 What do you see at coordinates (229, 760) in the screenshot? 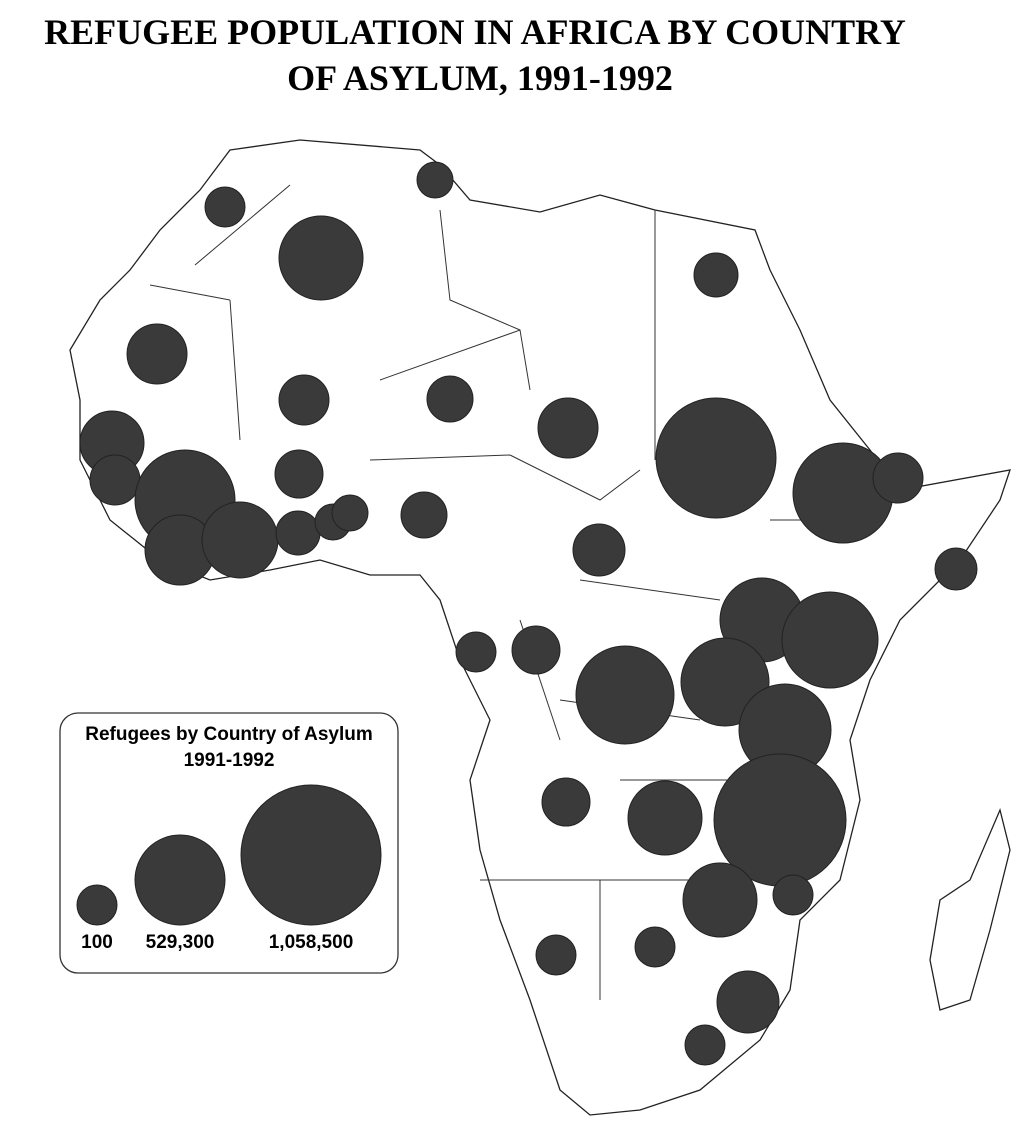
I see `legend-title: 1991-1992` at bounding box center [229, 760].